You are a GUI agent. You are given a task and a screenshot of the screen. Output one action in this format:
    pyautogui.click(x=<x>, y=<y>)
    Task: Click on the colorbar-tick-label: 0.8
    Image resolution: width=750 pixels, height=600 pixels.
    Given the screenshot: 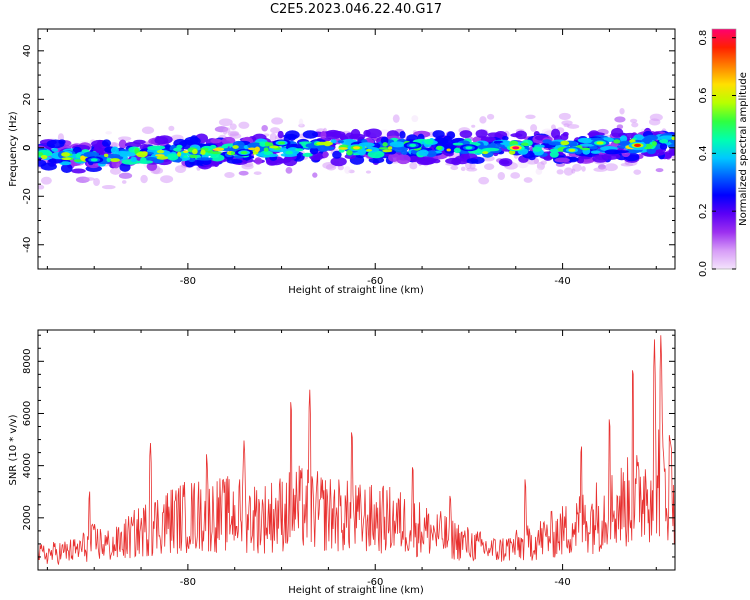 What is the action you would take?
    pyautogui.click(x=703, y=38)
    